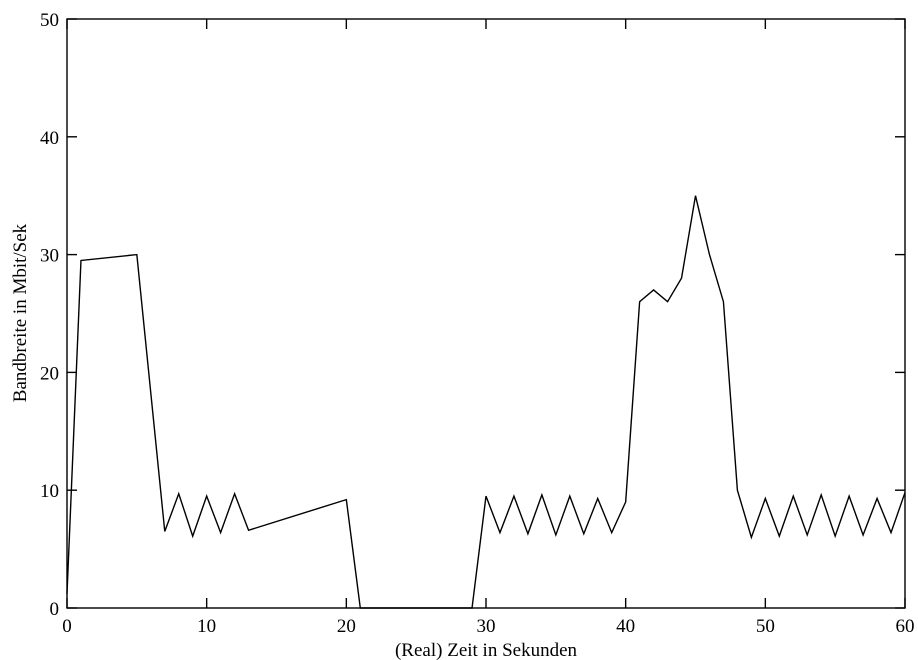  What do you see at coordinates (49, 20) in the screenshot?
I see `y-tick-label: 50` at bounding box center [49, 20].